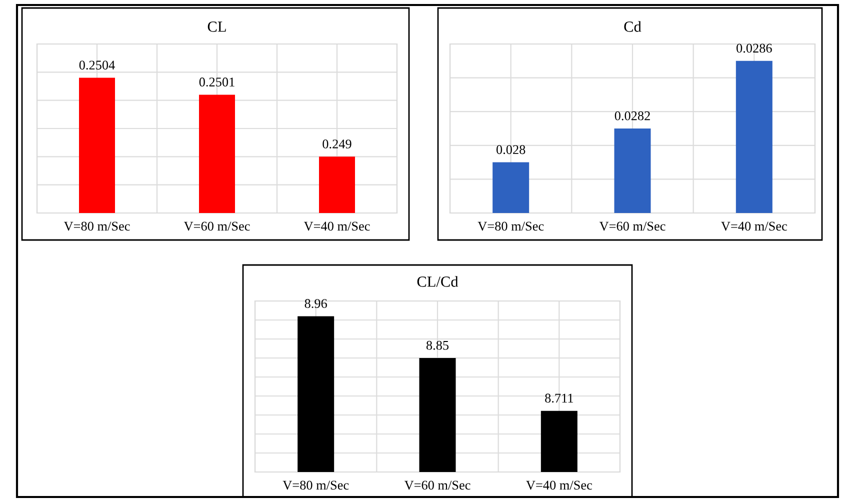  What do you see at coordinates (337, 144) in the screenshot?
I see `data-label: 0.249` at bounding box center [337, 144].